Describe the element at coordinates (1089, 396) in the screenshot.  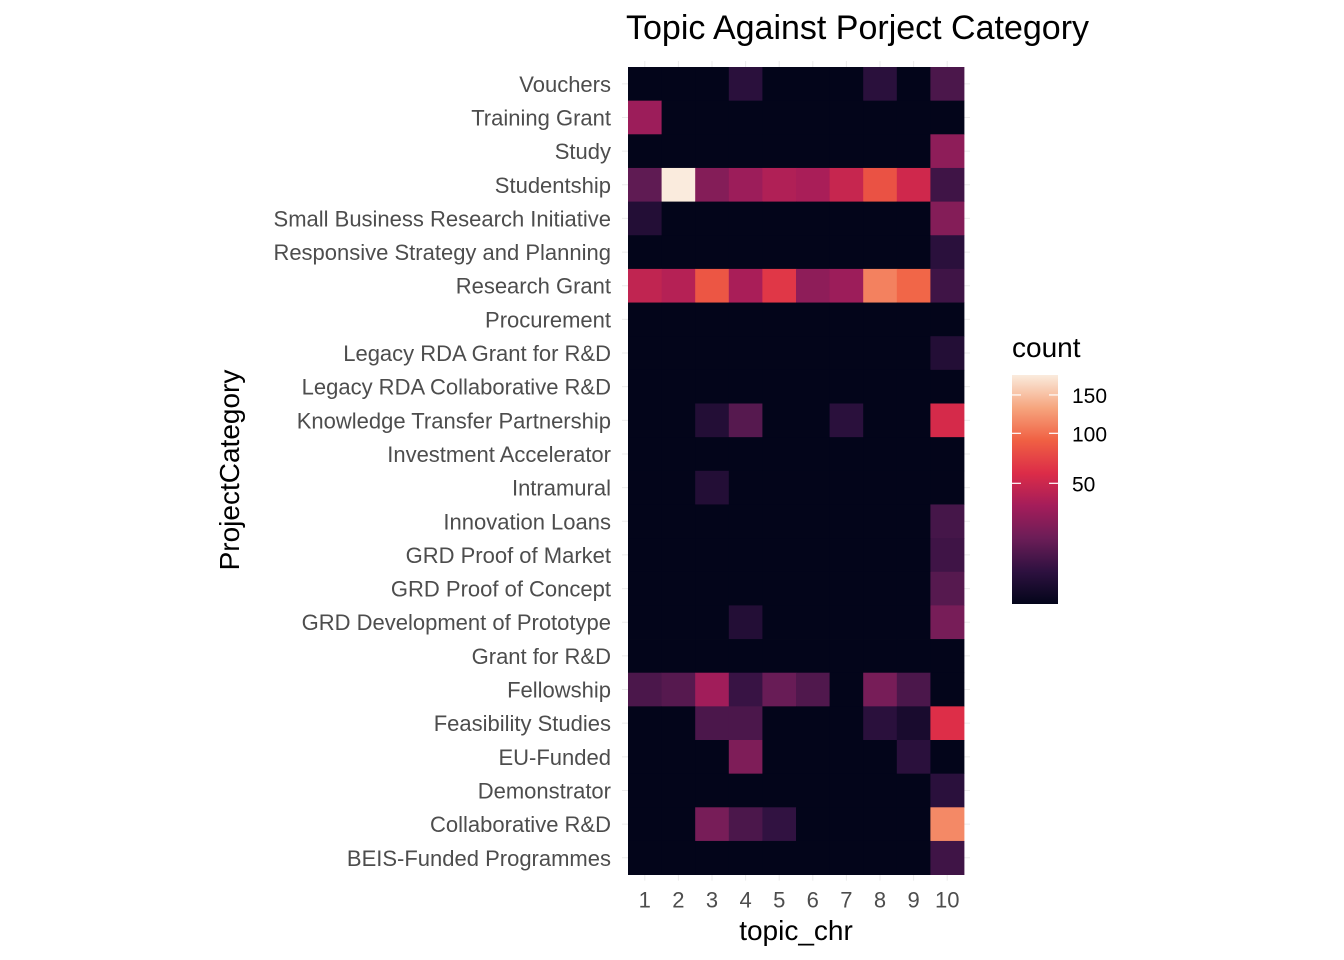
I see `legend-tick-label: 150` at that location.